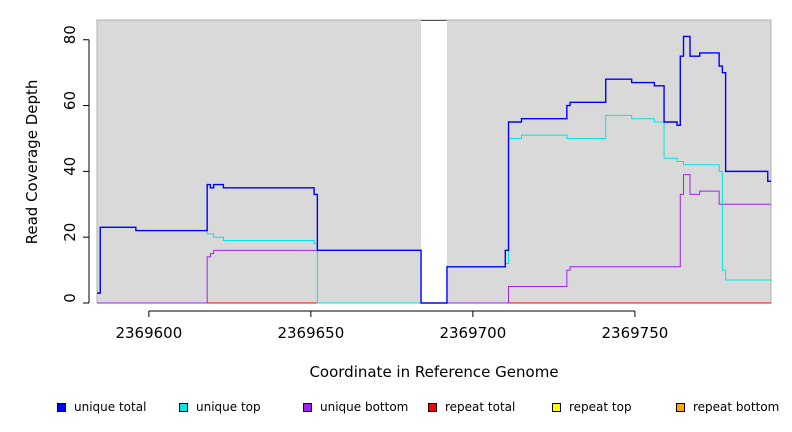  I want to click on gap-region, so click(434, 161).